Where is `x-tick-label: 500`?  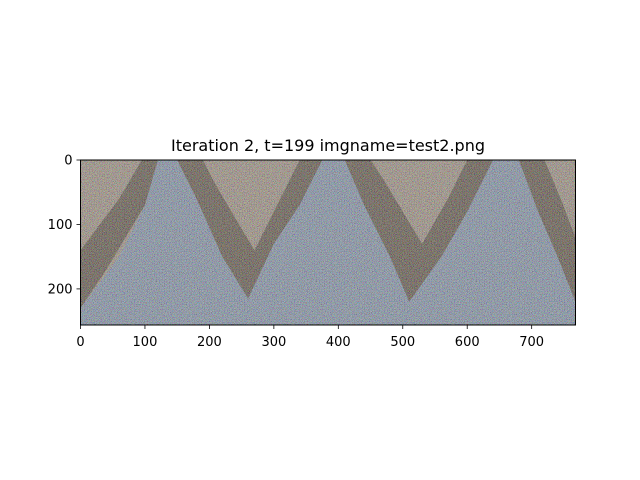 x-tick-label: 500 is located at coordinates (402, 342).